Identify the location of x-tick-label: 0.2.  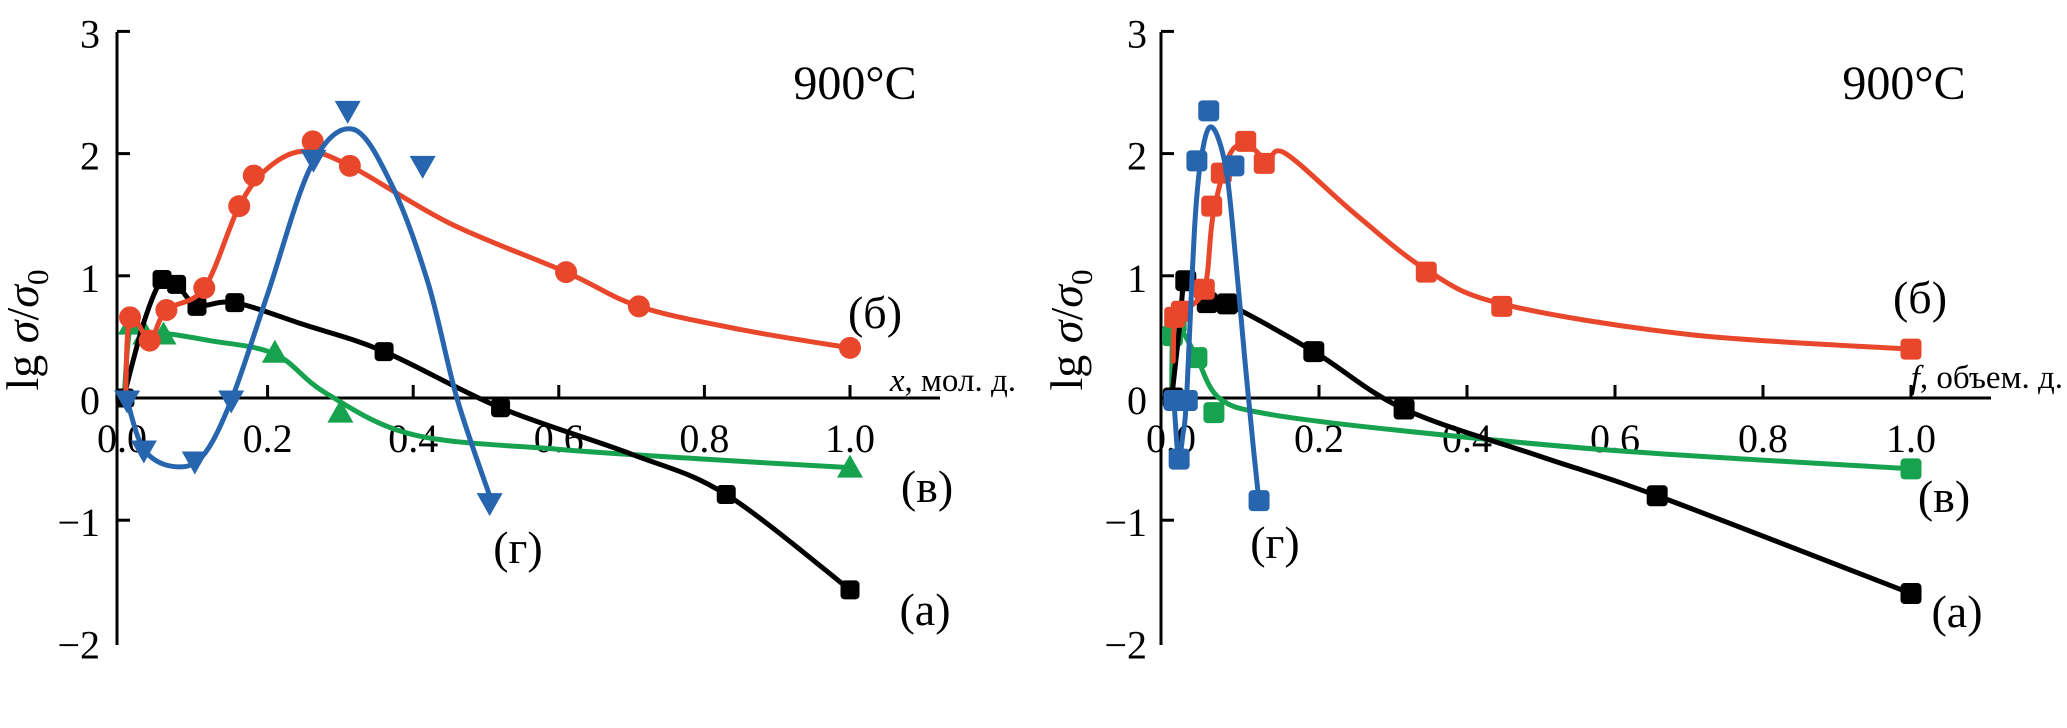
(268, 438).